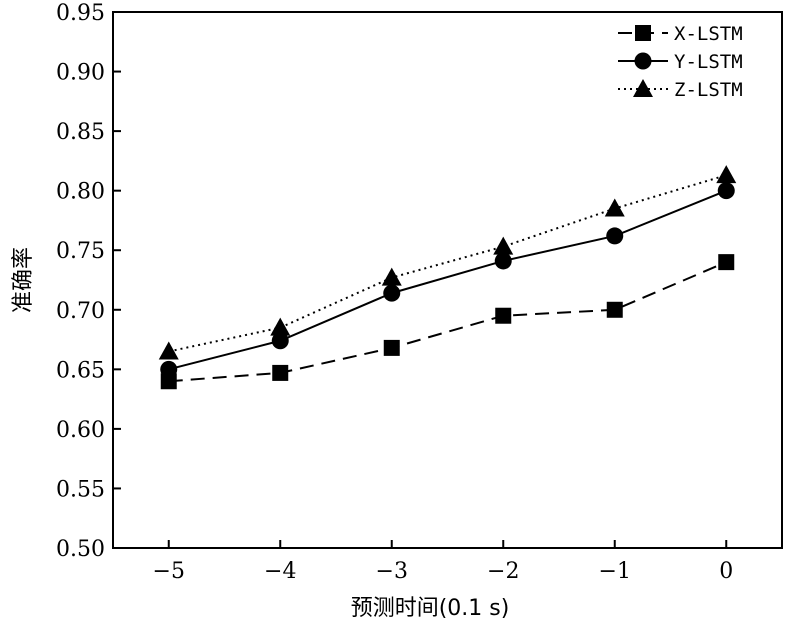 This screenshot has width=800, height=624. What do you see at coordinates (80, 13) in the screenshot?
I see `y-tick-label: 0.95` at bounding box center [80, 13].